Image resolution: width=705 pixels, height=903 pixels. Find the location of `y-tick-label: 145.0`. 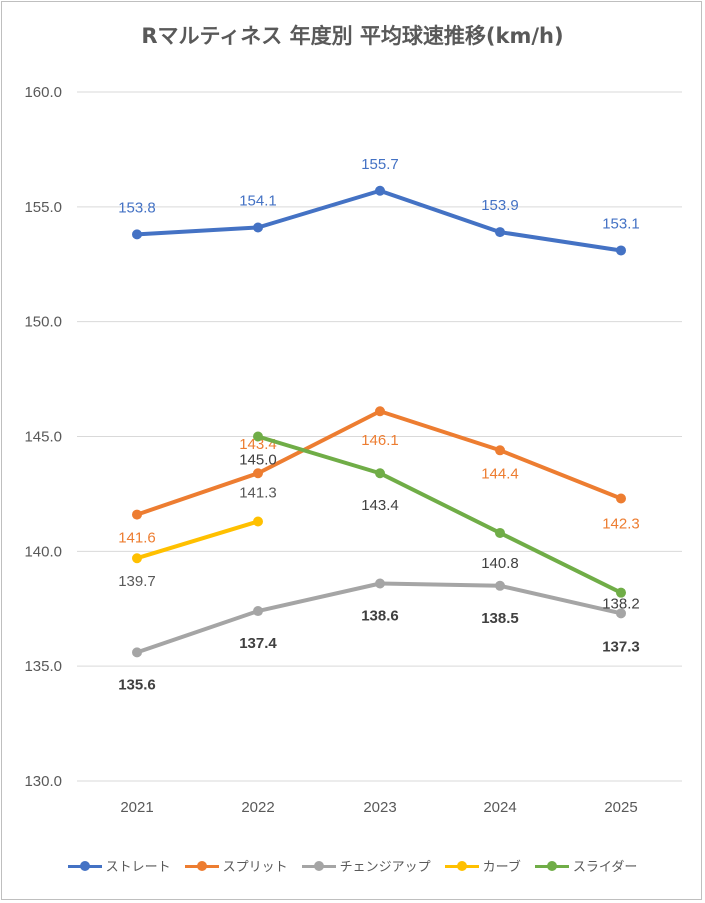

y-tick-label: 145.0 is located at coordinates (43, 437).